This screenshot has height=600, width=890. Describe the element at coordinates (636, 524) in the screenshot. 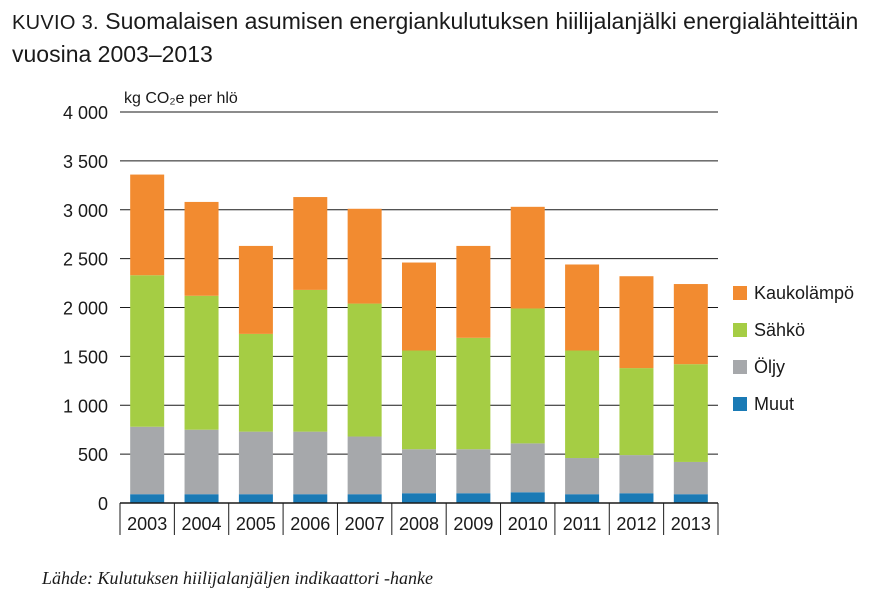

I see `x-tick-label: 2012` at that location.